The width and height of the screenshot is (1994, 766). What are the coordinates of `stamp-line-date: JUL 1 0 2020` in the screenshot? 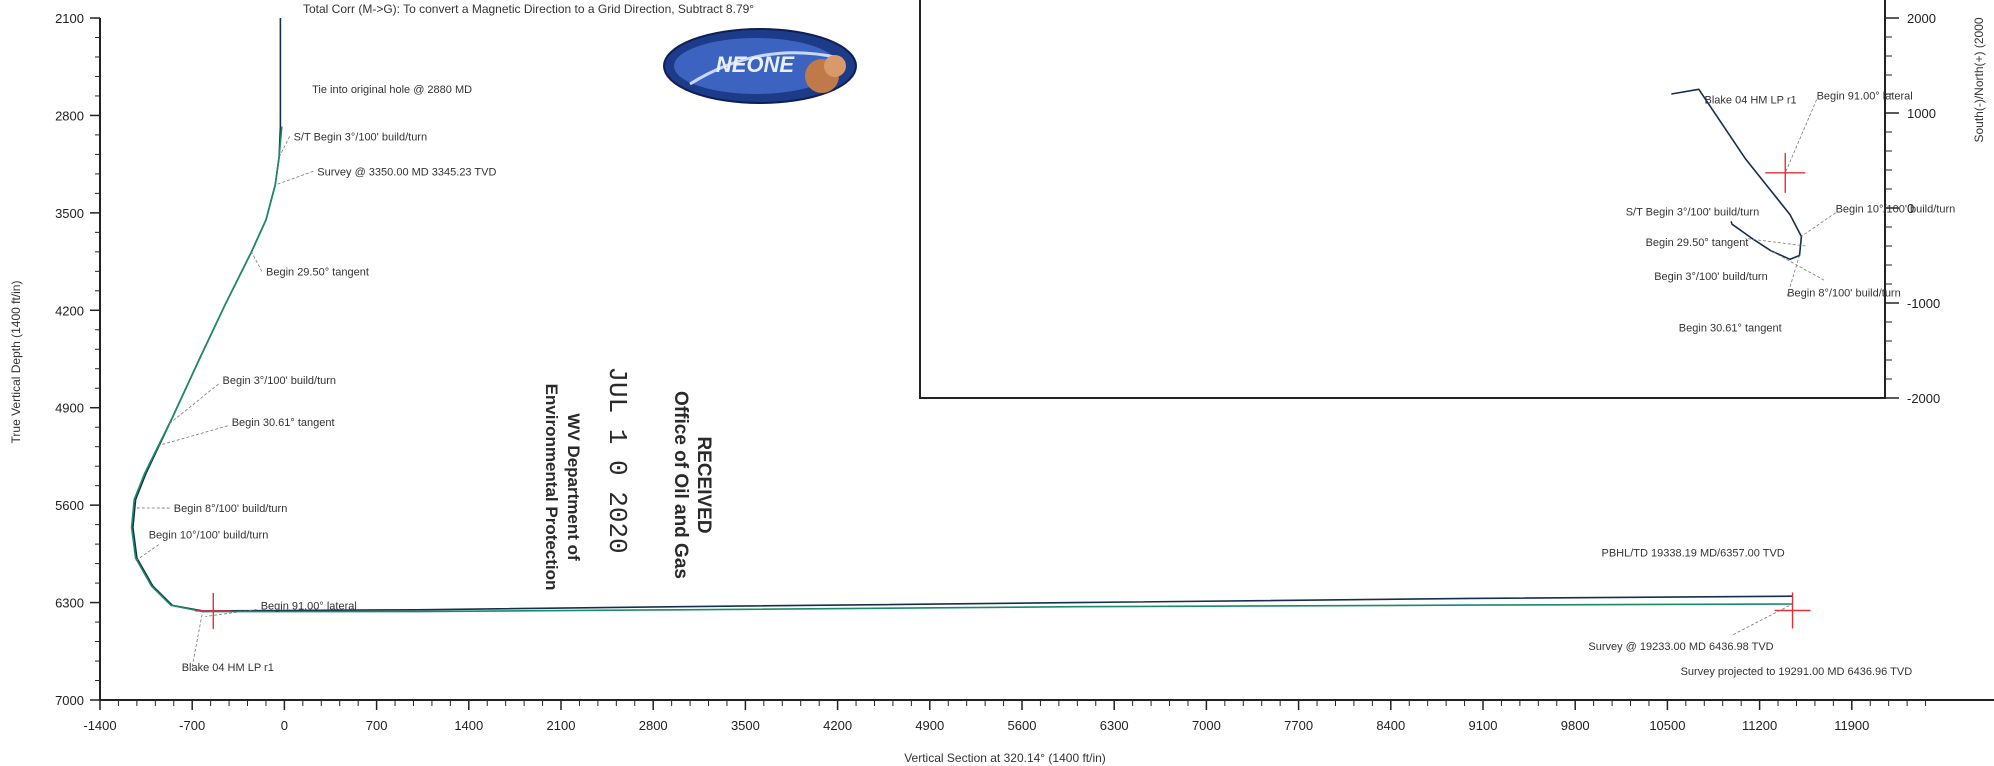 It's located at (617, 459).